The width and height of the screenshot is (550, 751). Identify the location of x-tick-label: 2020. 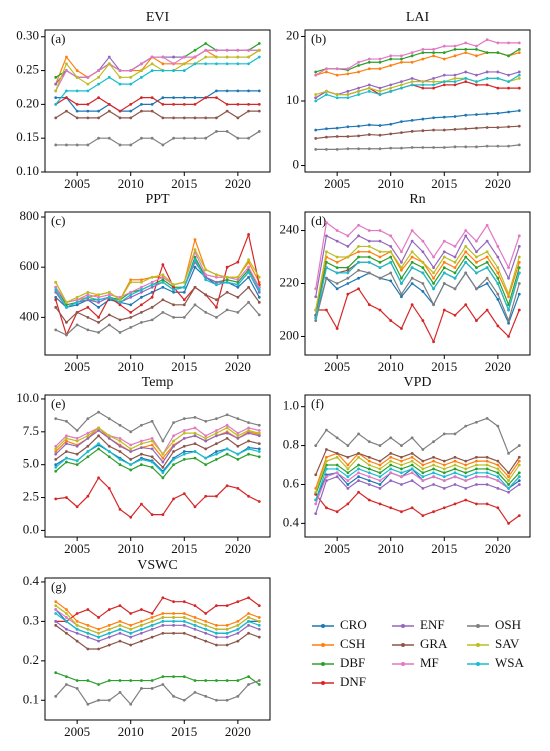
(498, 183).